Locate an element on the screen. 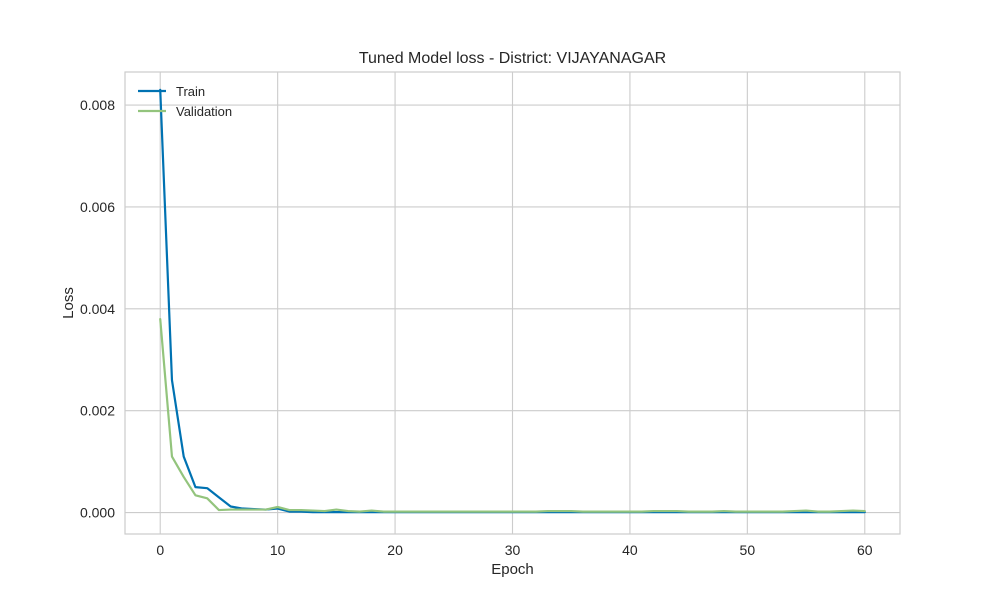 Image resolution: width=1000 pixels, height=605 pixels. x-axis-label: Epoch is located at coordinates (512, 569).